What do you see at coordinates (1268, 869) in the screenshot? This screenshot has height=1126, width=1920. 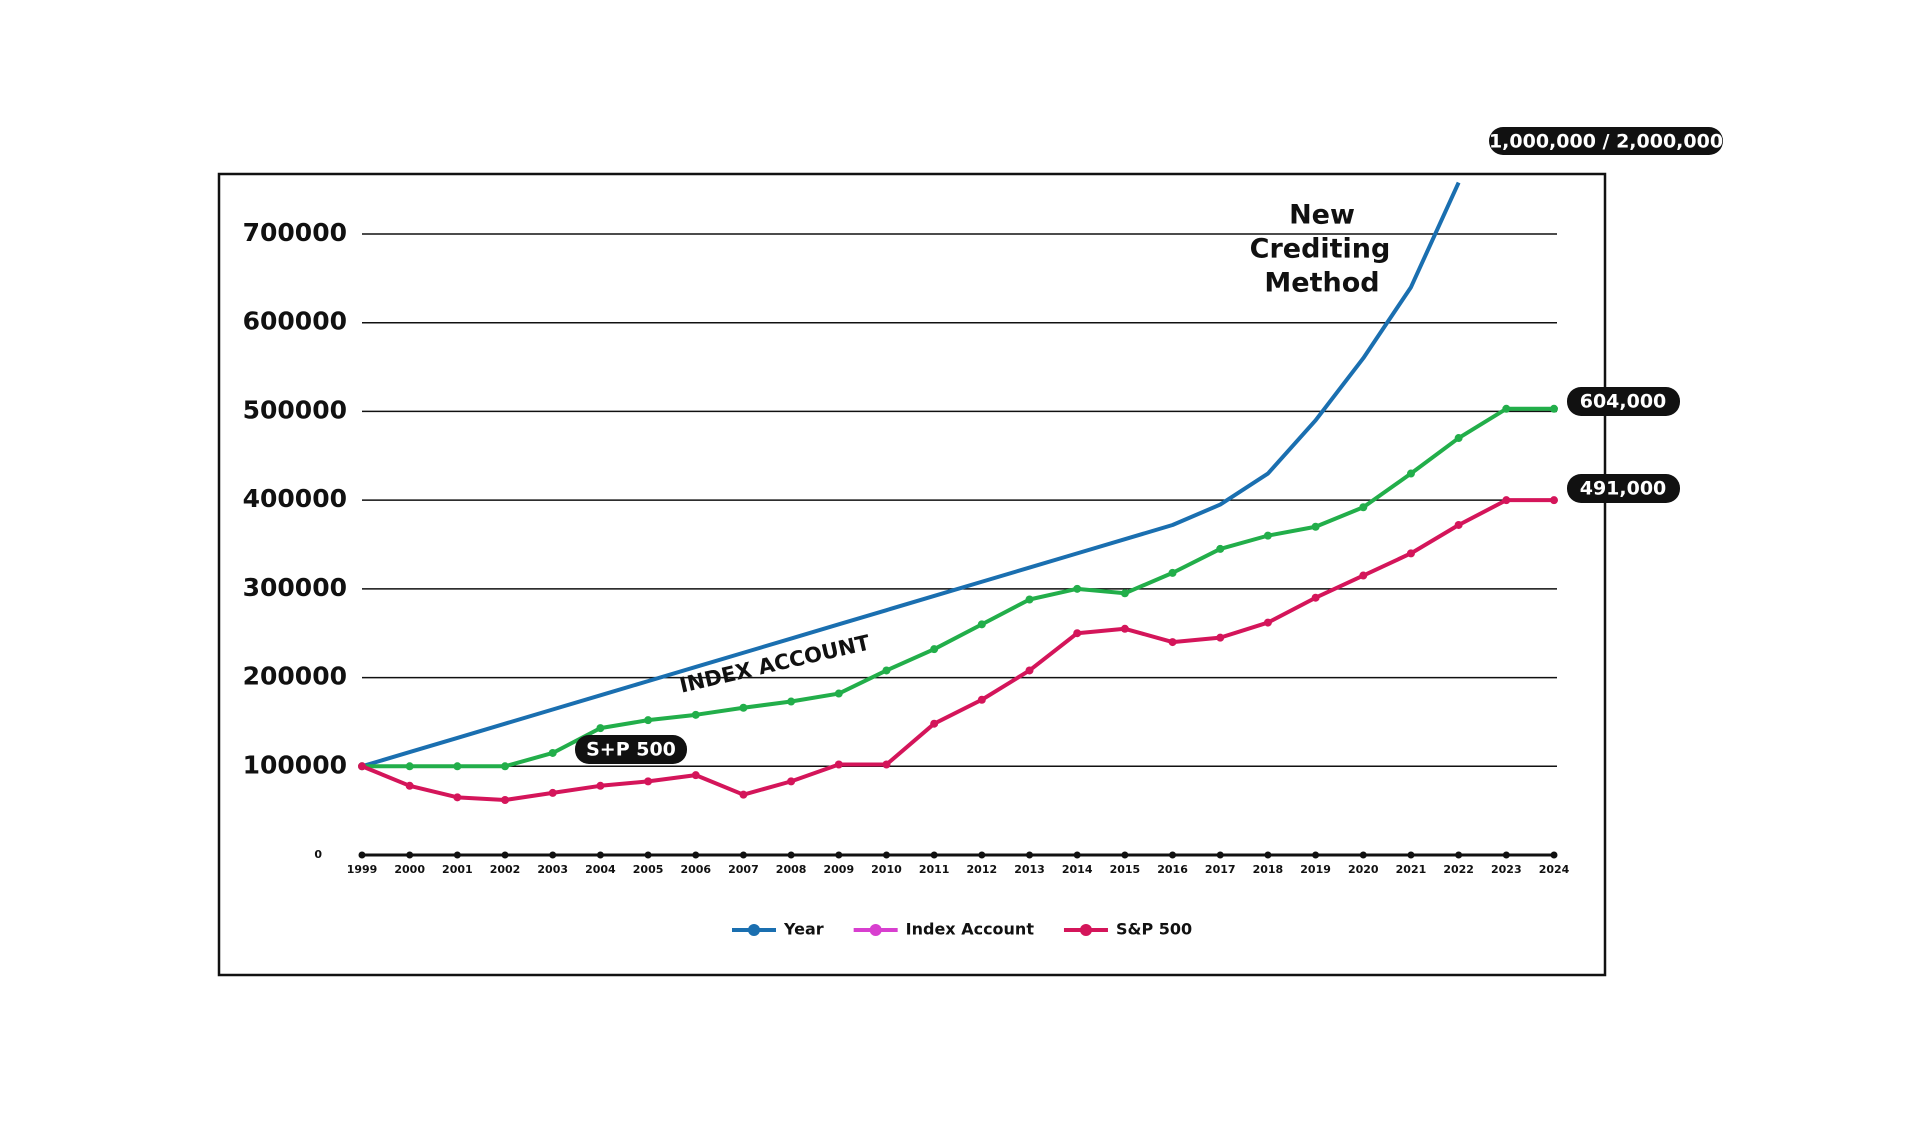 I see `x-tick-label: 2018` at bounding box center [1268, 869].